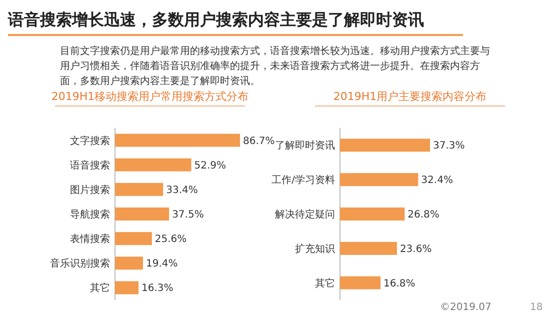 This screenshot has width=556, height=320. Describe the element at coordinates (162, 264) in the screenshot. I see `data-label: 19.4%` at that location.